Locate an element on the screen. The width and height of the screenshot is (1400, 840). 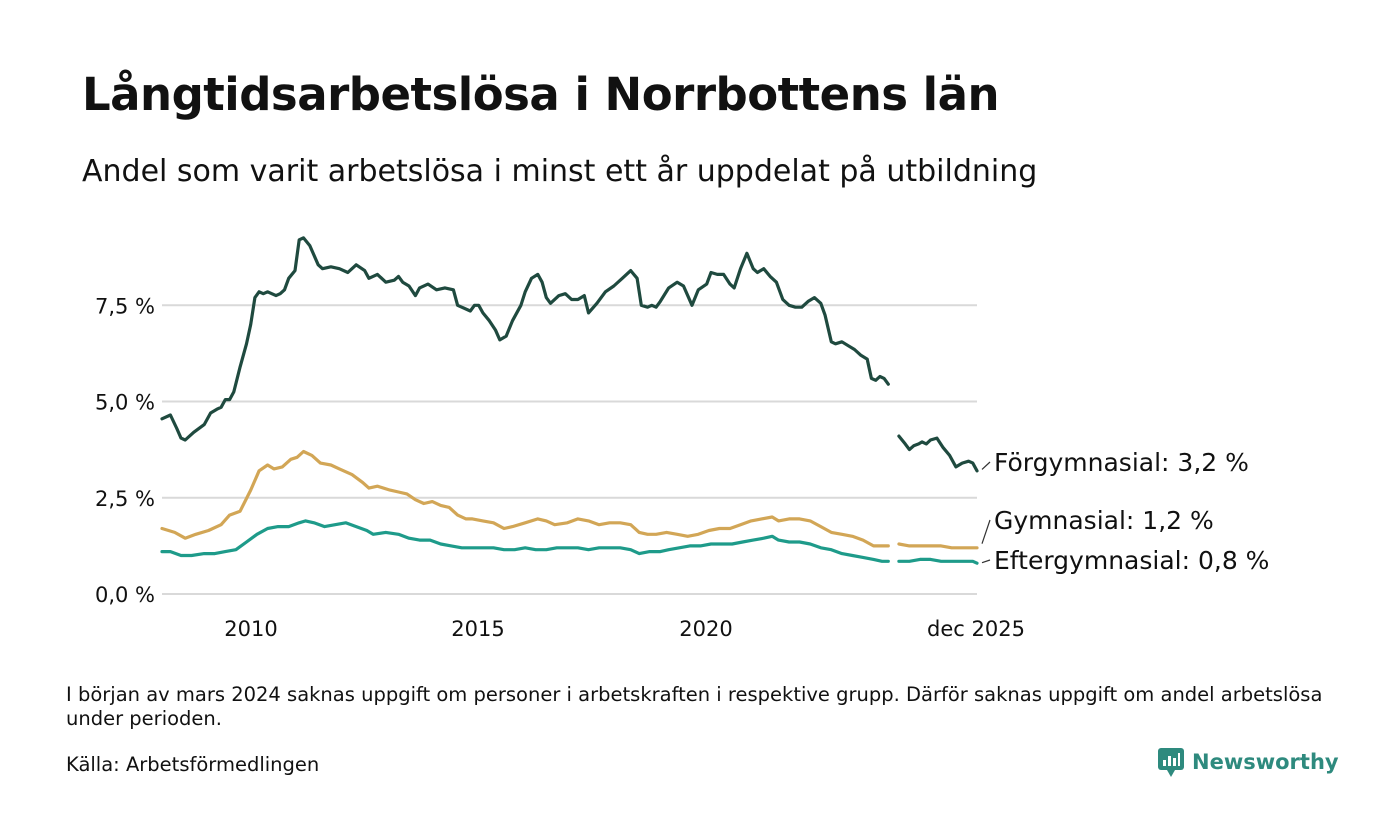
chart-title: Långtidsarbetslösa i Norrbottens län is located at coordinates (541, 94).